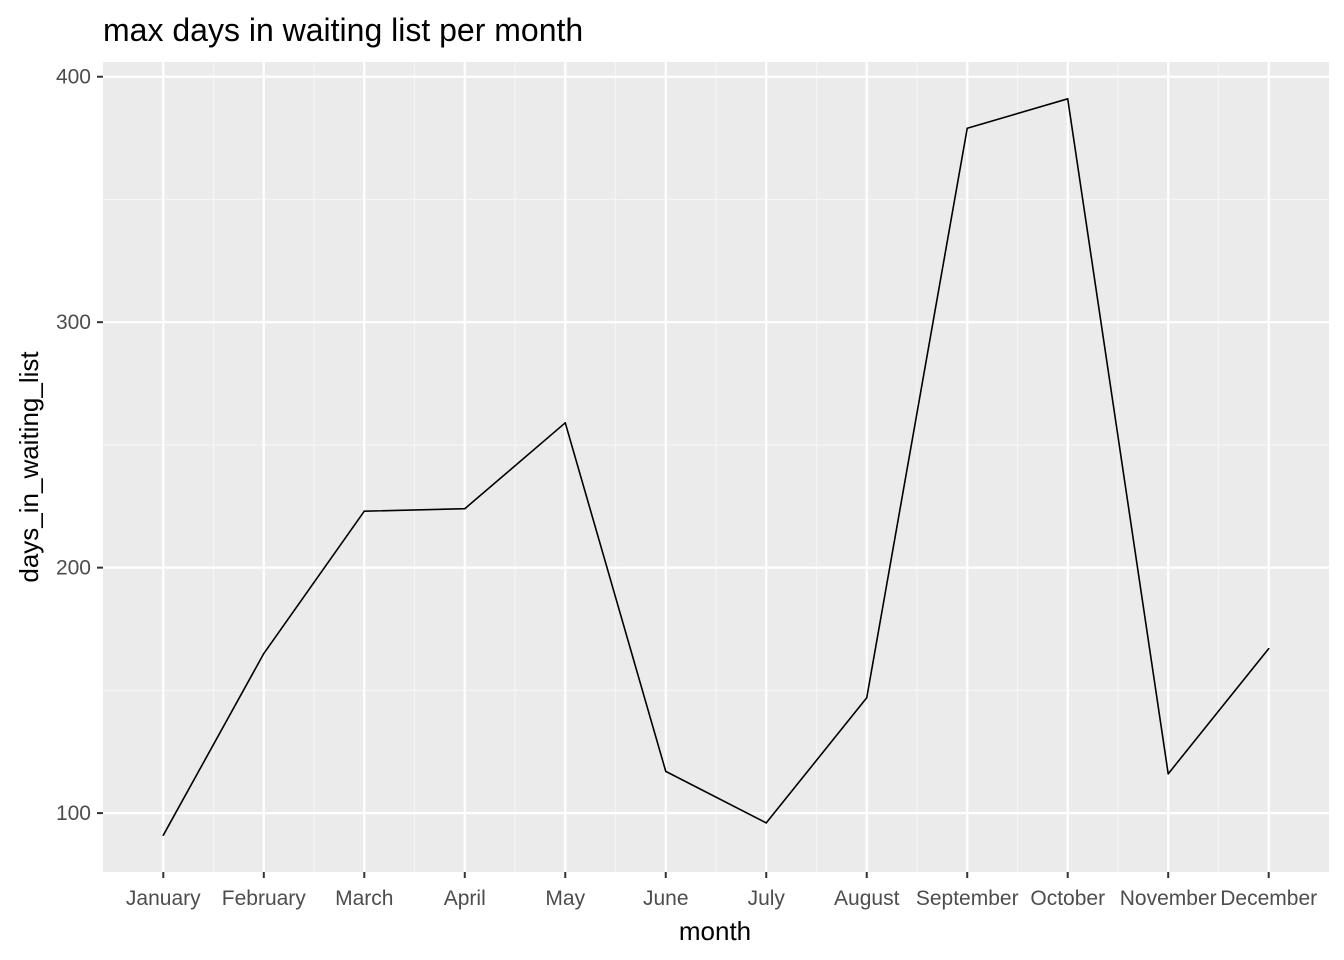  What do you see at coordinates (967, 898) in the screenshot?
I see `x-tick-label: September` at bounding box center [967, 898].